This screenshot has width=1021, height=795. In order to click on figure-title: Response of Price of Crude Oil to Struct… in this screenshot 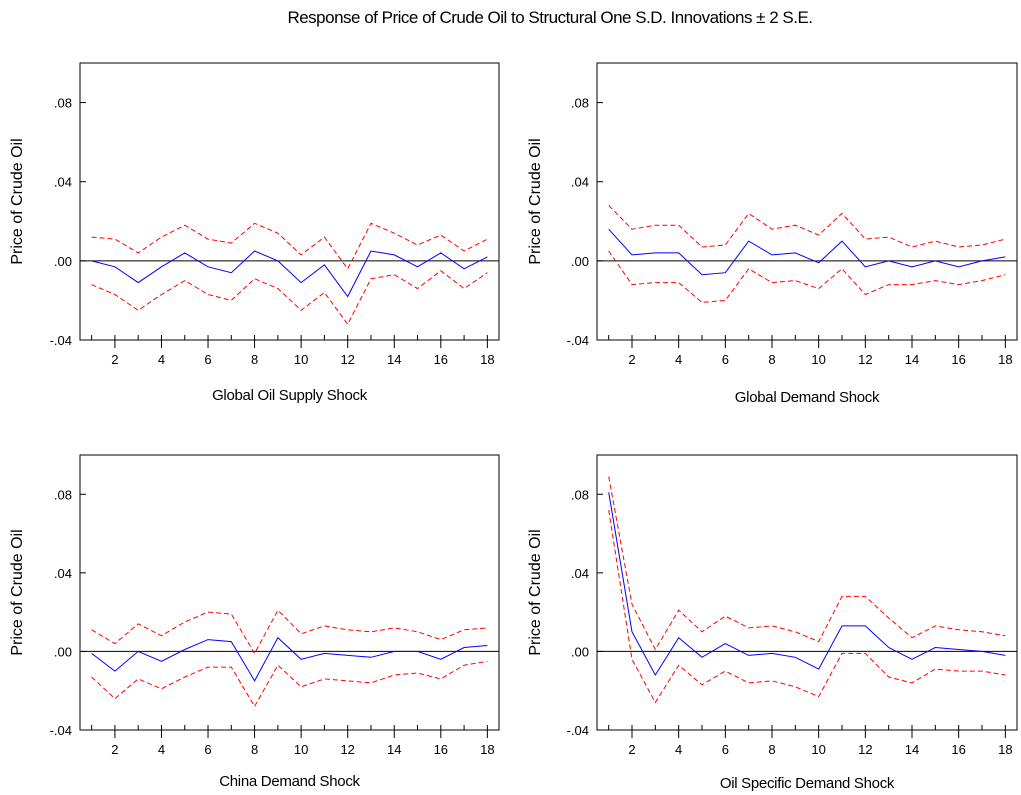, I will do `click(550, 17)`.